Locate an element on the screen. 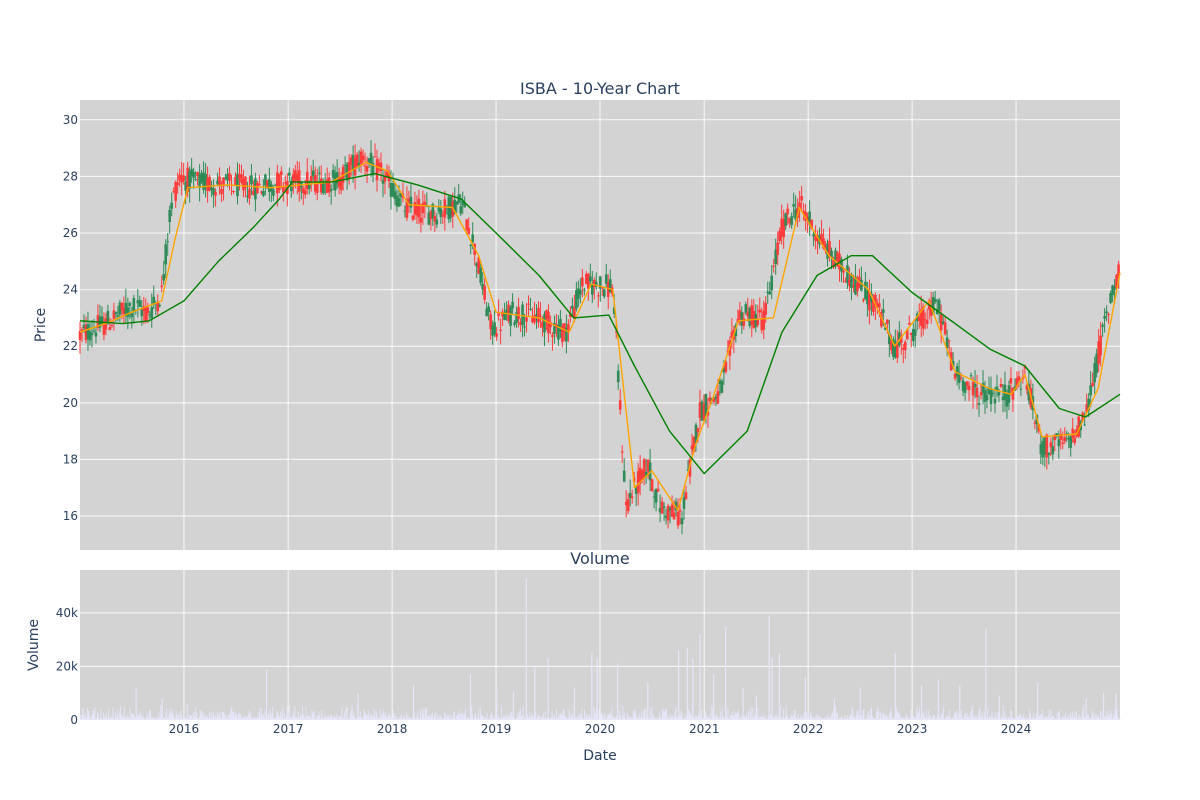 Image resolution: width=1200 pixels, height=800 pixels. date-x-tick-label: 2024 is located at coordinates (1016, 729).